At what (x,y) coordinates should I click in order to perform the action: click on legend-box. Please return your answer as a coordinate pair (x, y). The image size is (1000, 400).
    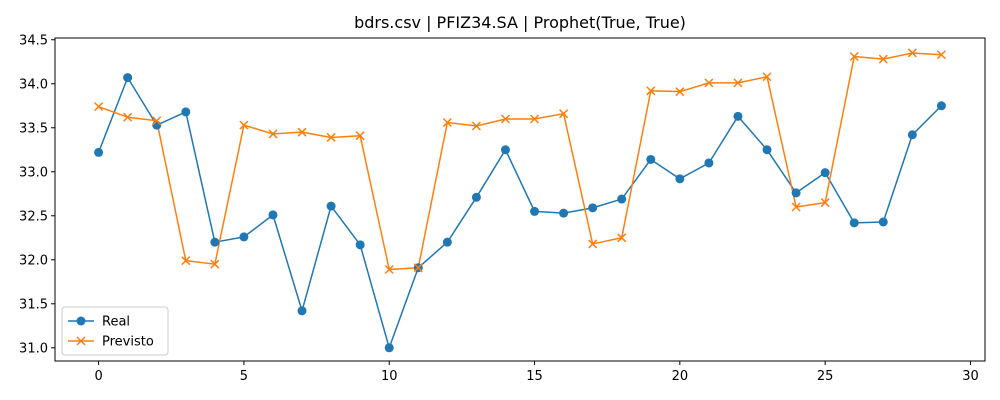
    Looking at the image, I should click on (115, 331).